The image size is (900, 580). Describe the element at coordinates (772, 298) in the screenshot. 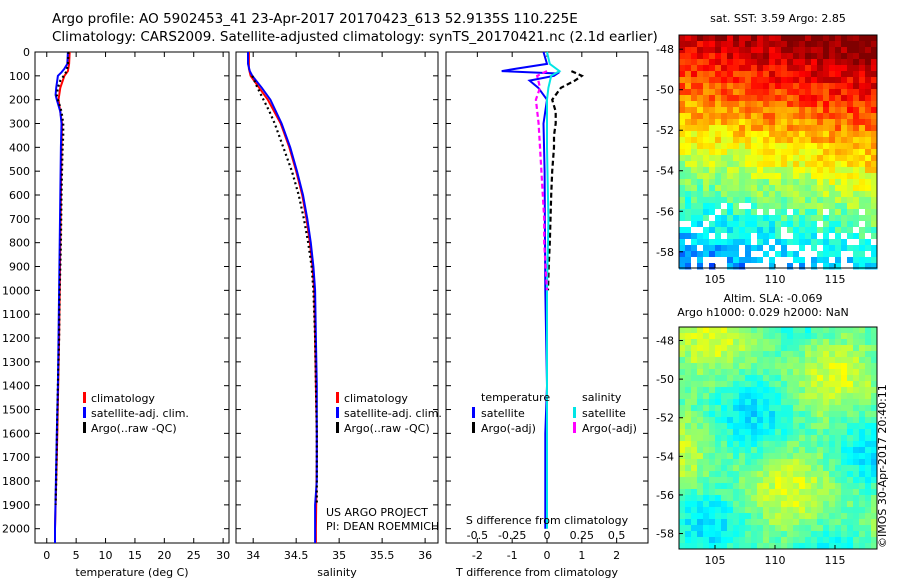

I see `map-title-line-1: Altim. SLA: -0.069` at that location.